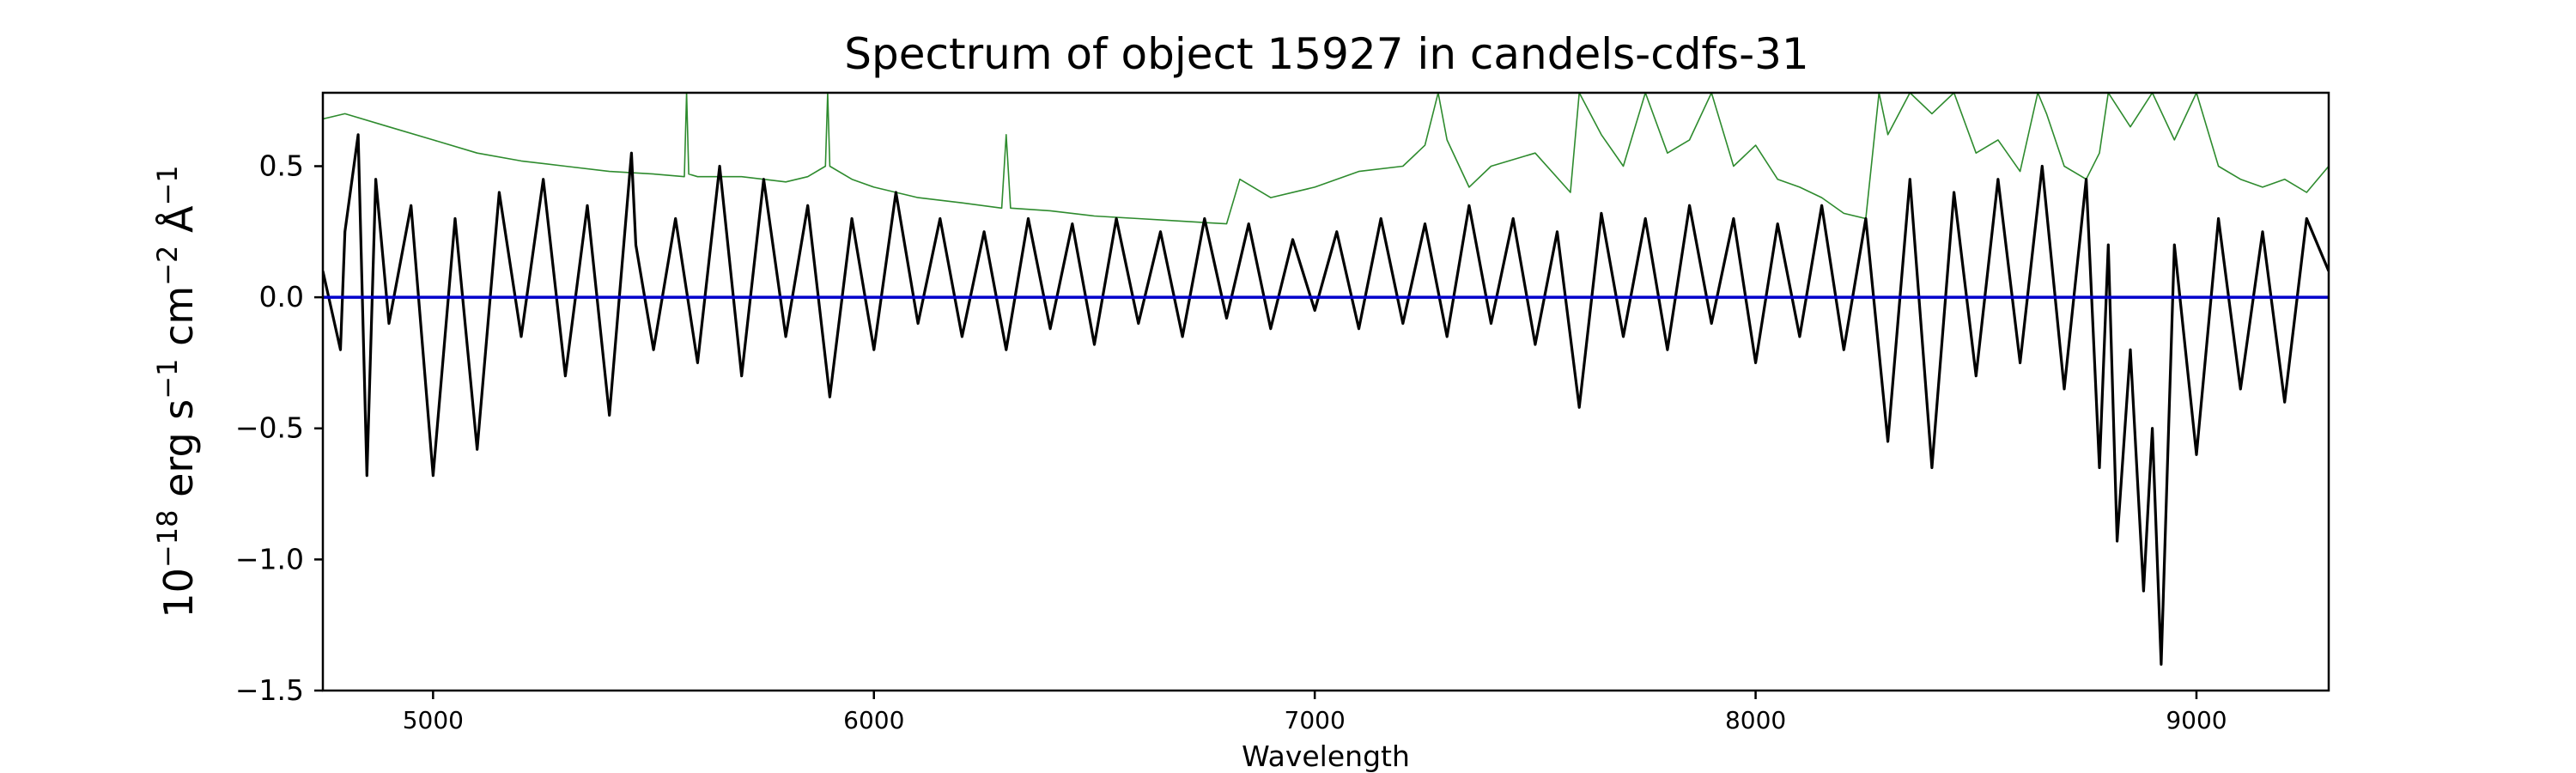  I want to click on y-label-unit-exp: −1, so click(167, 185).